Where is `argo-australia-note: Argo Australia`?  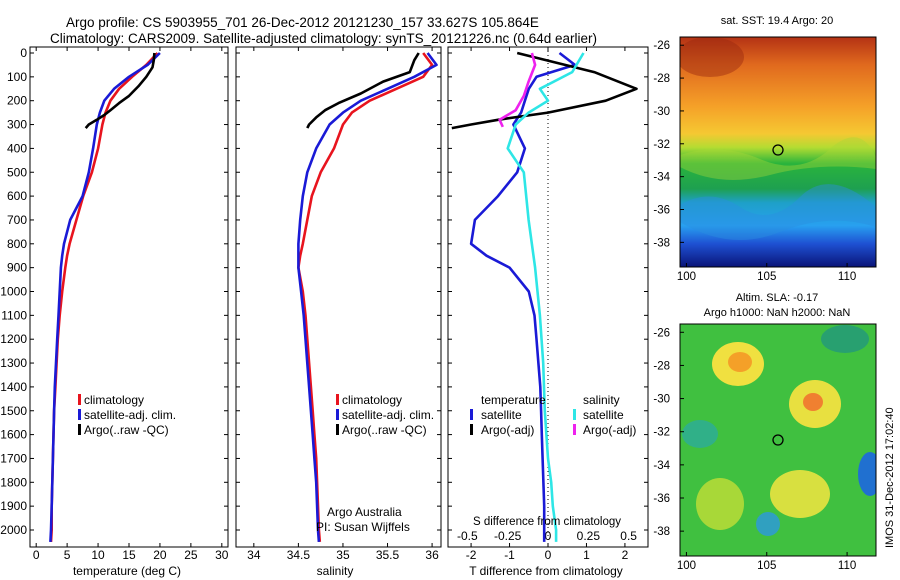
argo-australia-note: Argo Australia is located at coordinates (364, 512).